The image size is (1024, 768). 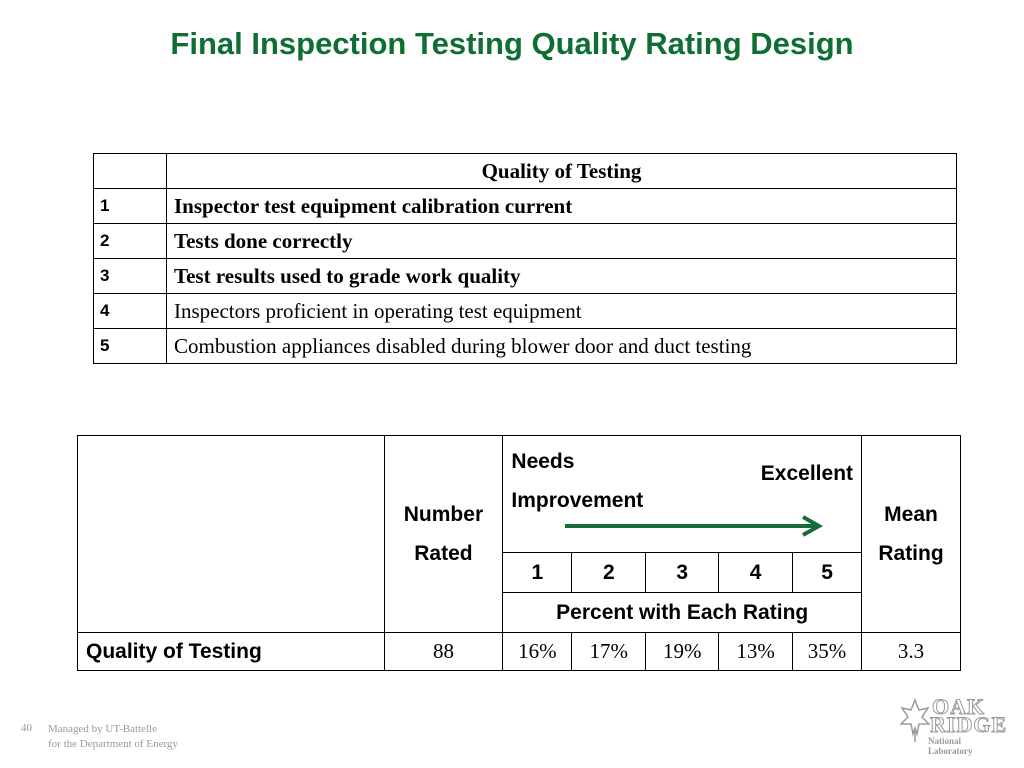 What do you see at coordinates (756, 572) in the screenshot?
I see `scale-4: 4` at bounding box center [756, 572].